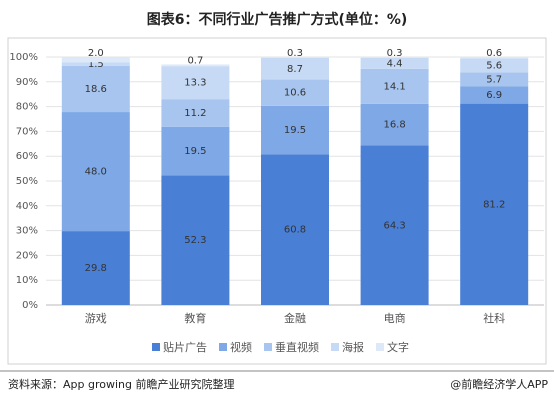  What do you see at coordinates (27, 82) in the screenshot?
I see `y-tick-label: 90%` at bounding box center [27, 82].